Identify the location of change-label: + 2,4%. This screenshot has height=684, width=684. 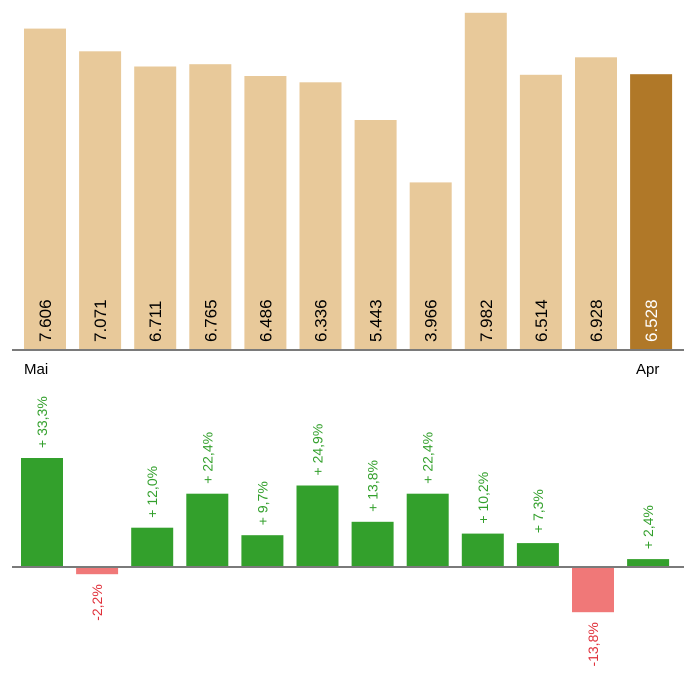
(648, 527).